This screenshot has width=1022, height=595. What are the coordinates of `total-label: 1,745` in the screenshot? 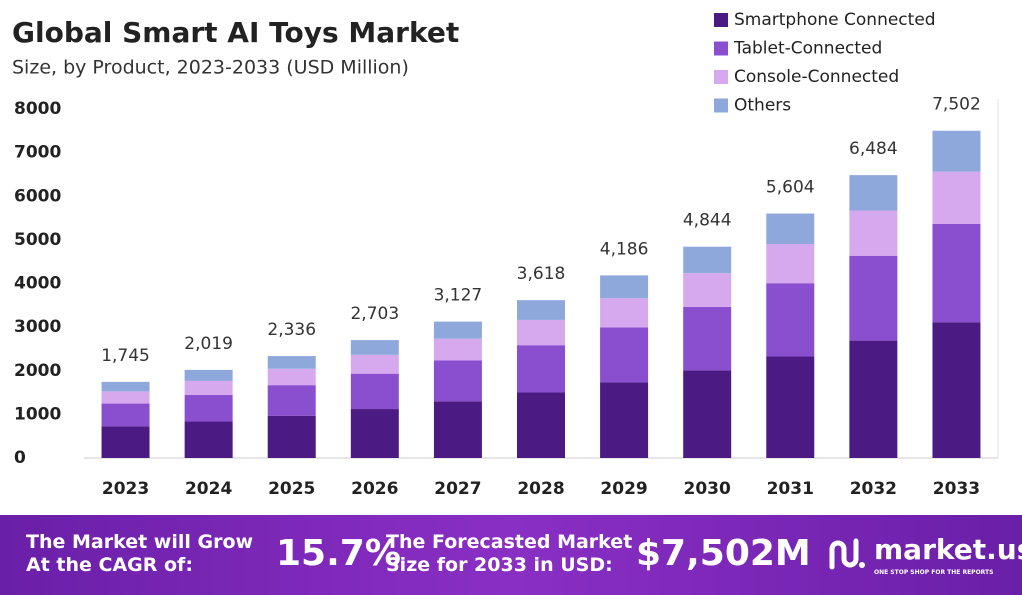 It's located at (125, 356).